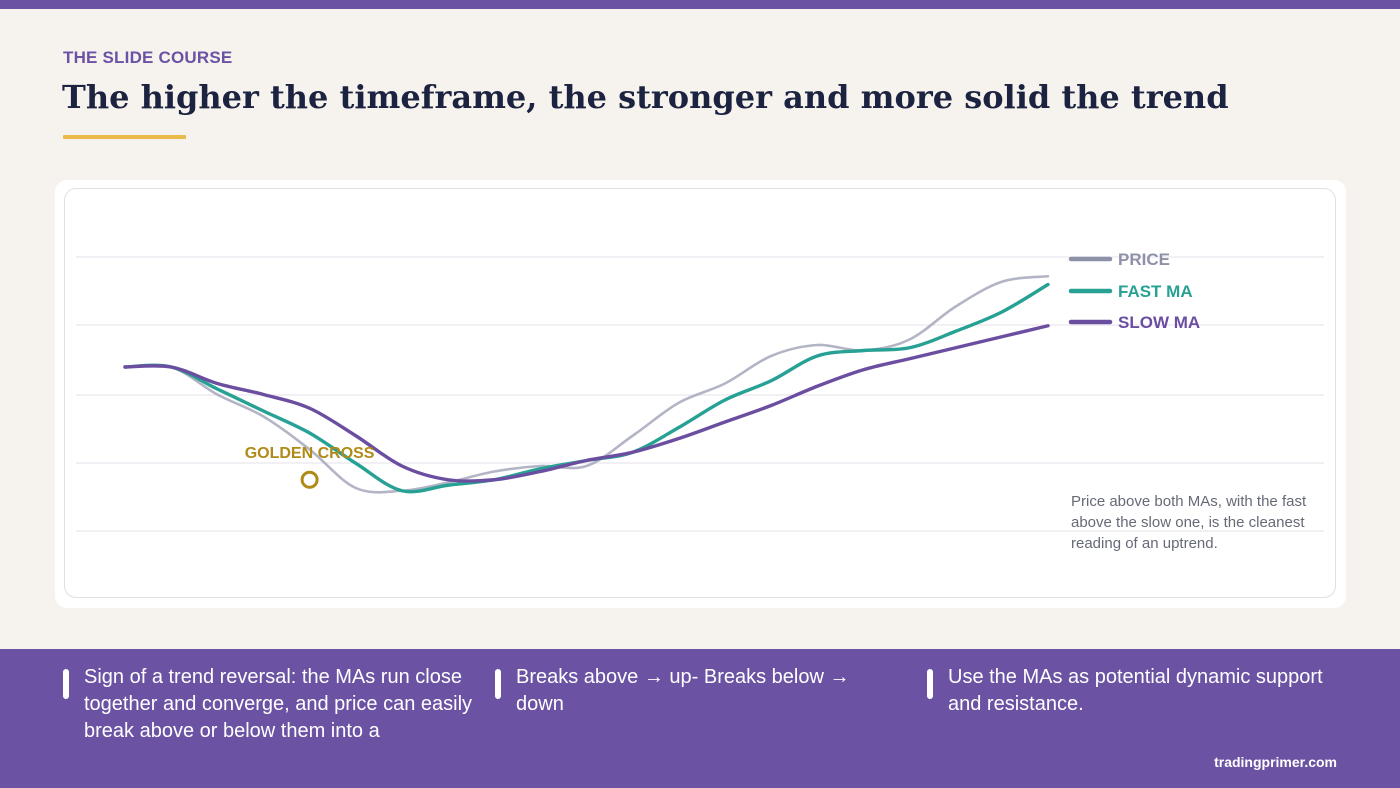 The width and height of the screenshot is (1400, 788). What do you see at coordinates (1144, 259) in the screenshot?
I see `legend-label: PRICE` at bounding box center [1144, 259].